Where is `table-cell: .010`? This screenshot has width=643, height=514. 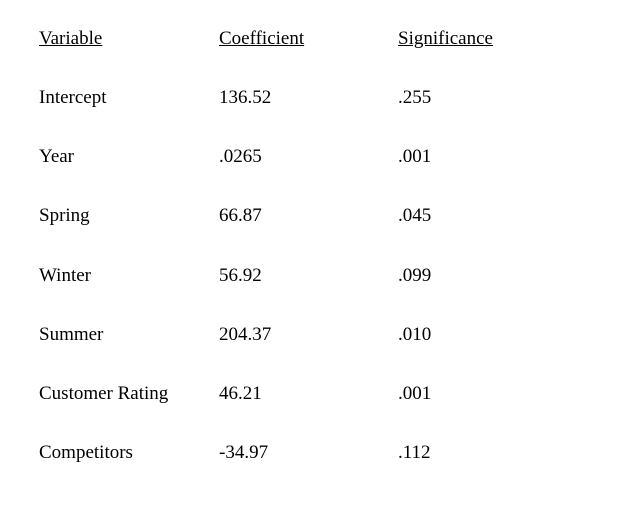
table-cell: .010 is located at coordinates (415, 334).